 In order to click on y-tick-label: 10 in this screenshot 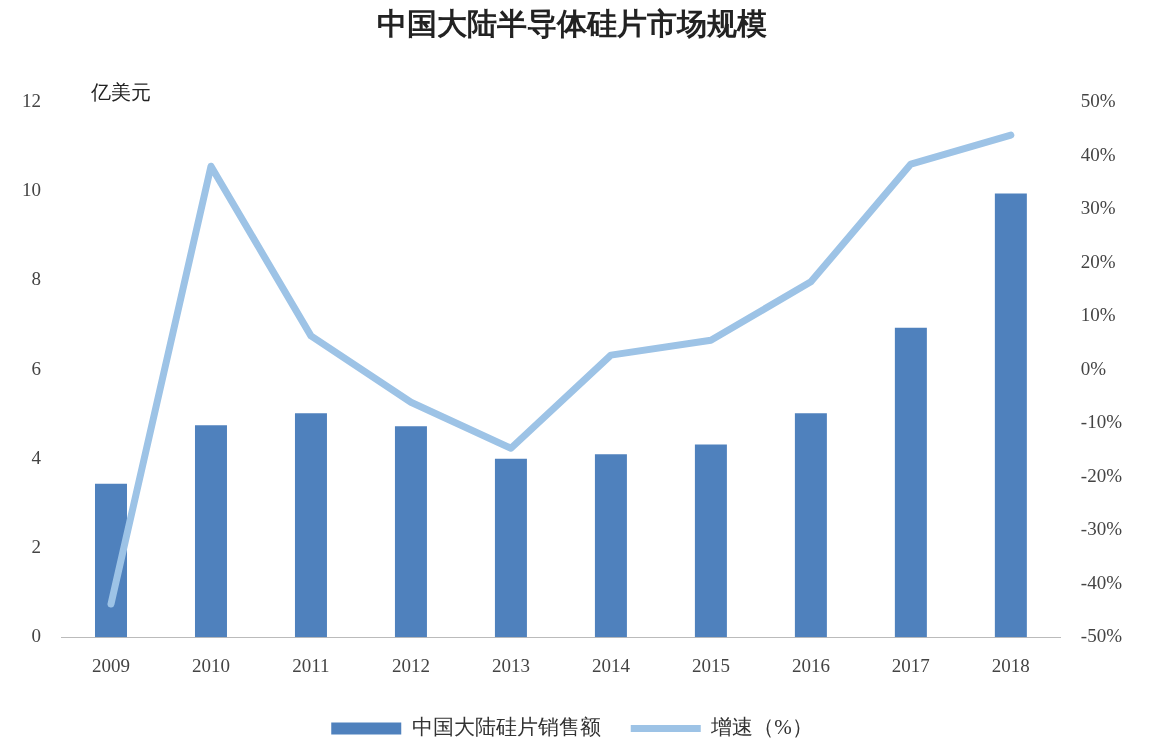, I will do `click(31, 190)`.